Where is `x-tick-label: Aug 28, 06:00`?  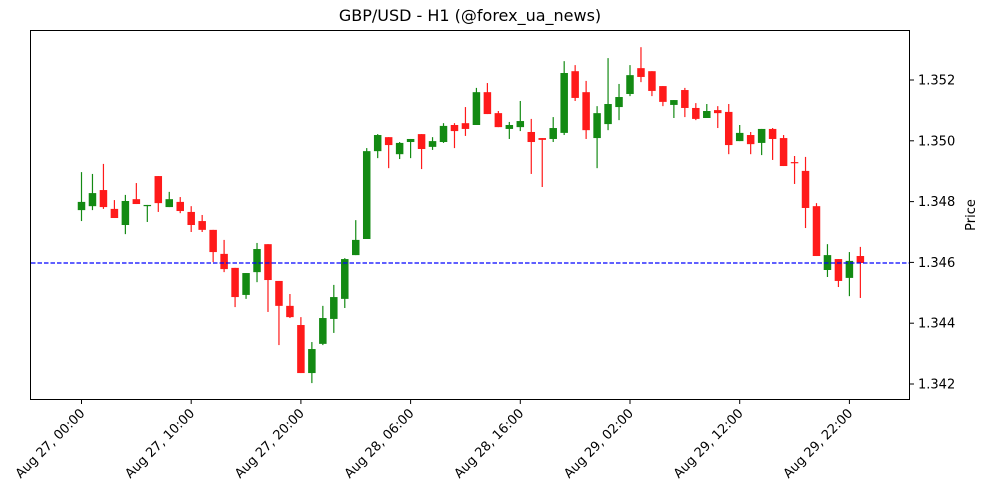 x-tick-label: Aug 28, 06:00 is located at coordinates (380, 444).